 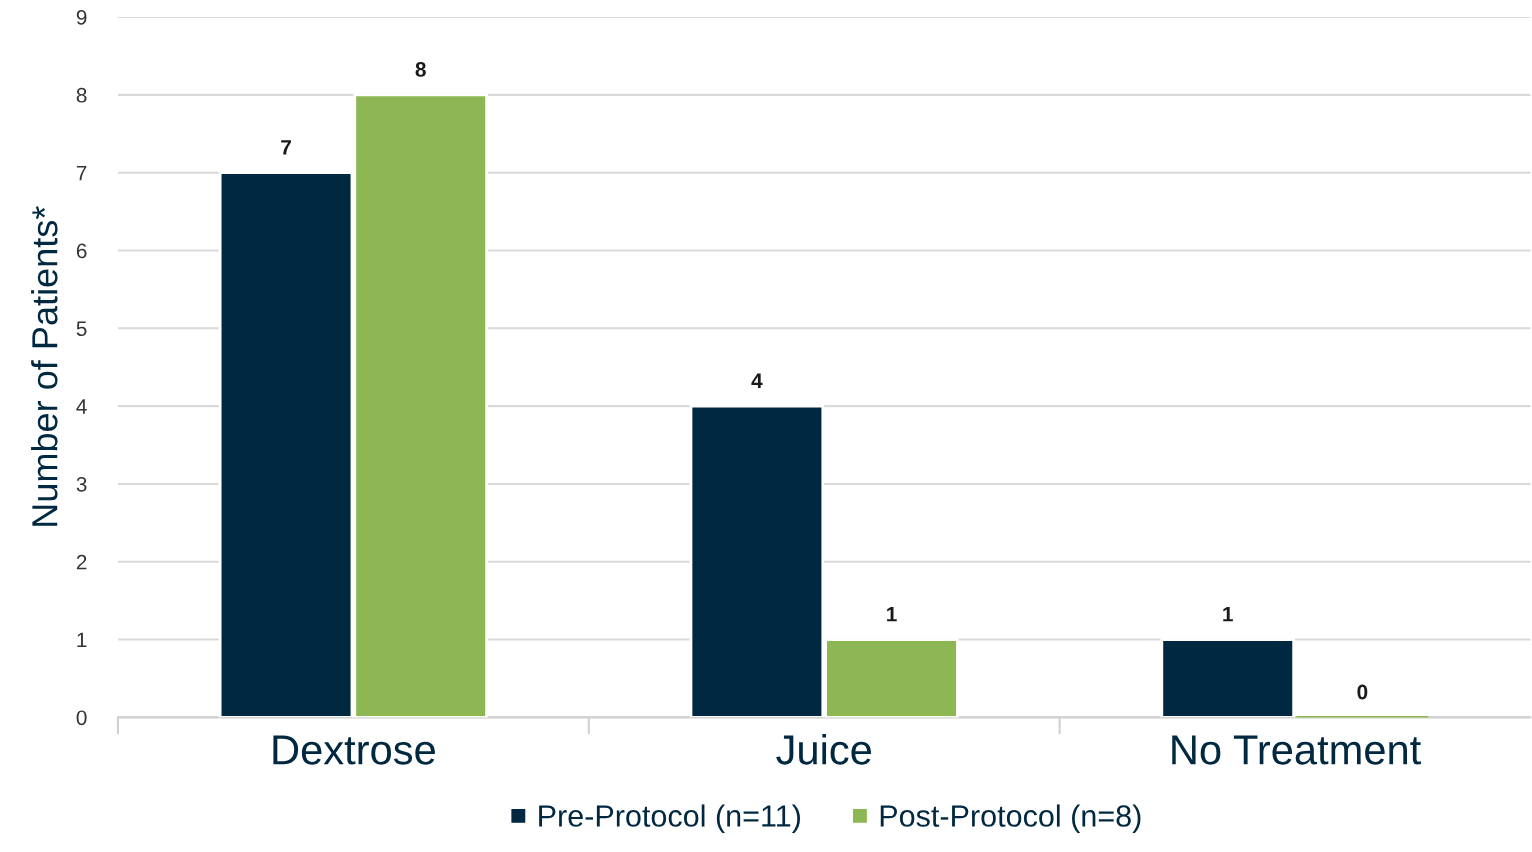 I want to click on y-tick-label: 6, so click(x=81, y=251).